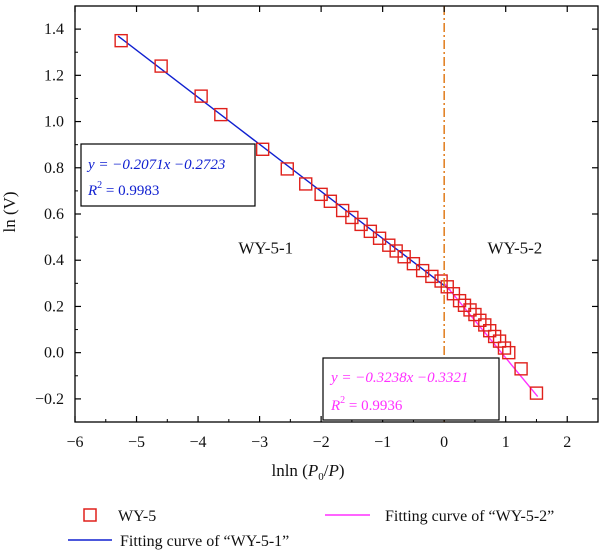 The width and height of the screenshot is (600, 553). What do you see at coordinates (136, 442) in the screenshot?
I see `x-tick-label: −5` at bounding box center [136, 442].